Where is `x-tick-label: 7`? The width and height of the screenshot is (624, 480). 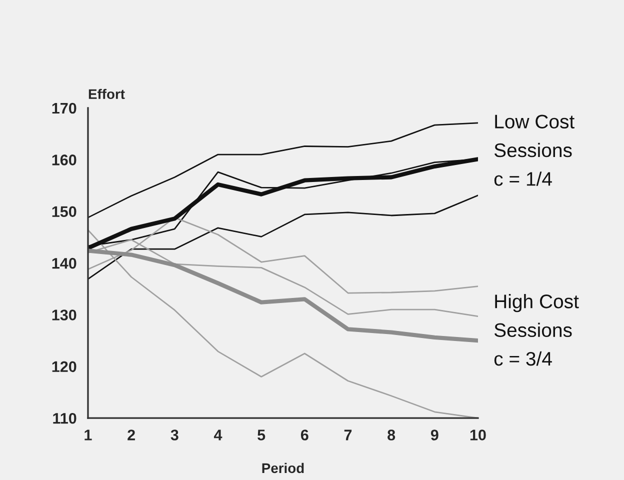
x-tick-label: 7 is located at coordinates (348, 435).